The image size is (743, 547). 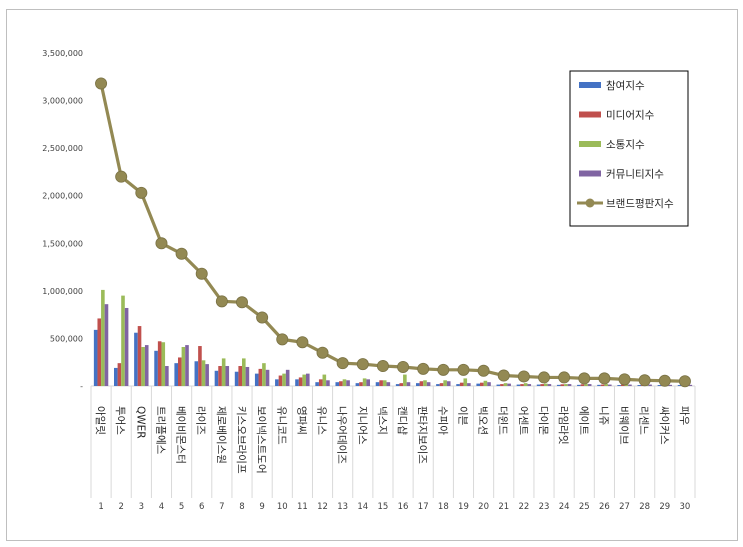 What do you see at coordinates (100, 420) in the screenshot?
I see `category-label: 아일릿` at bounding box center [100, 420].